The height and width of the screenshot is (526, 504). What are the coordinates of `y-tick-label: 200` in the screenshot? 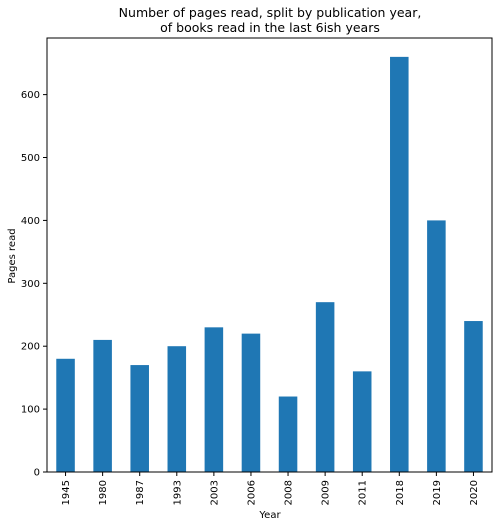 It's located at (30, 347).